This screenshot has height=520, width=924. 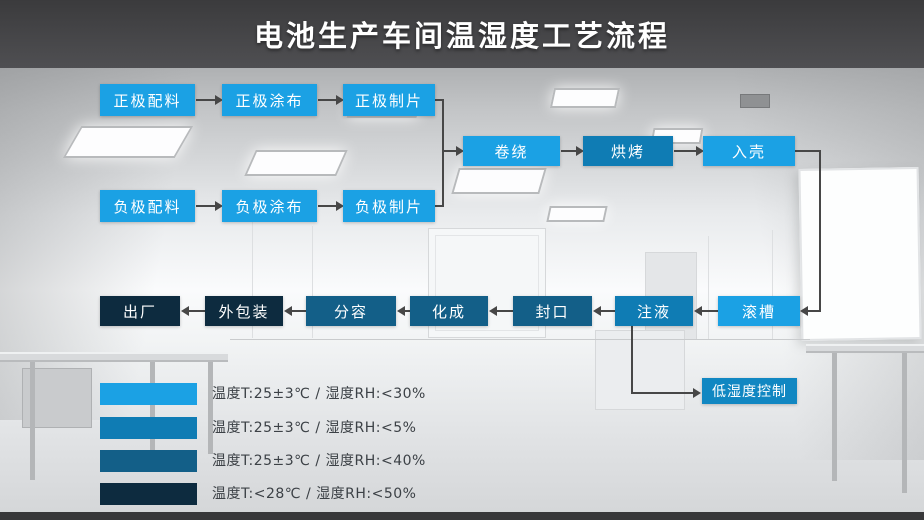 What do you see at coordinates (269, 100) in the screenshot?
I see `flow-node-positive-coating: 正极涂布` at bounding box center [269, 100].